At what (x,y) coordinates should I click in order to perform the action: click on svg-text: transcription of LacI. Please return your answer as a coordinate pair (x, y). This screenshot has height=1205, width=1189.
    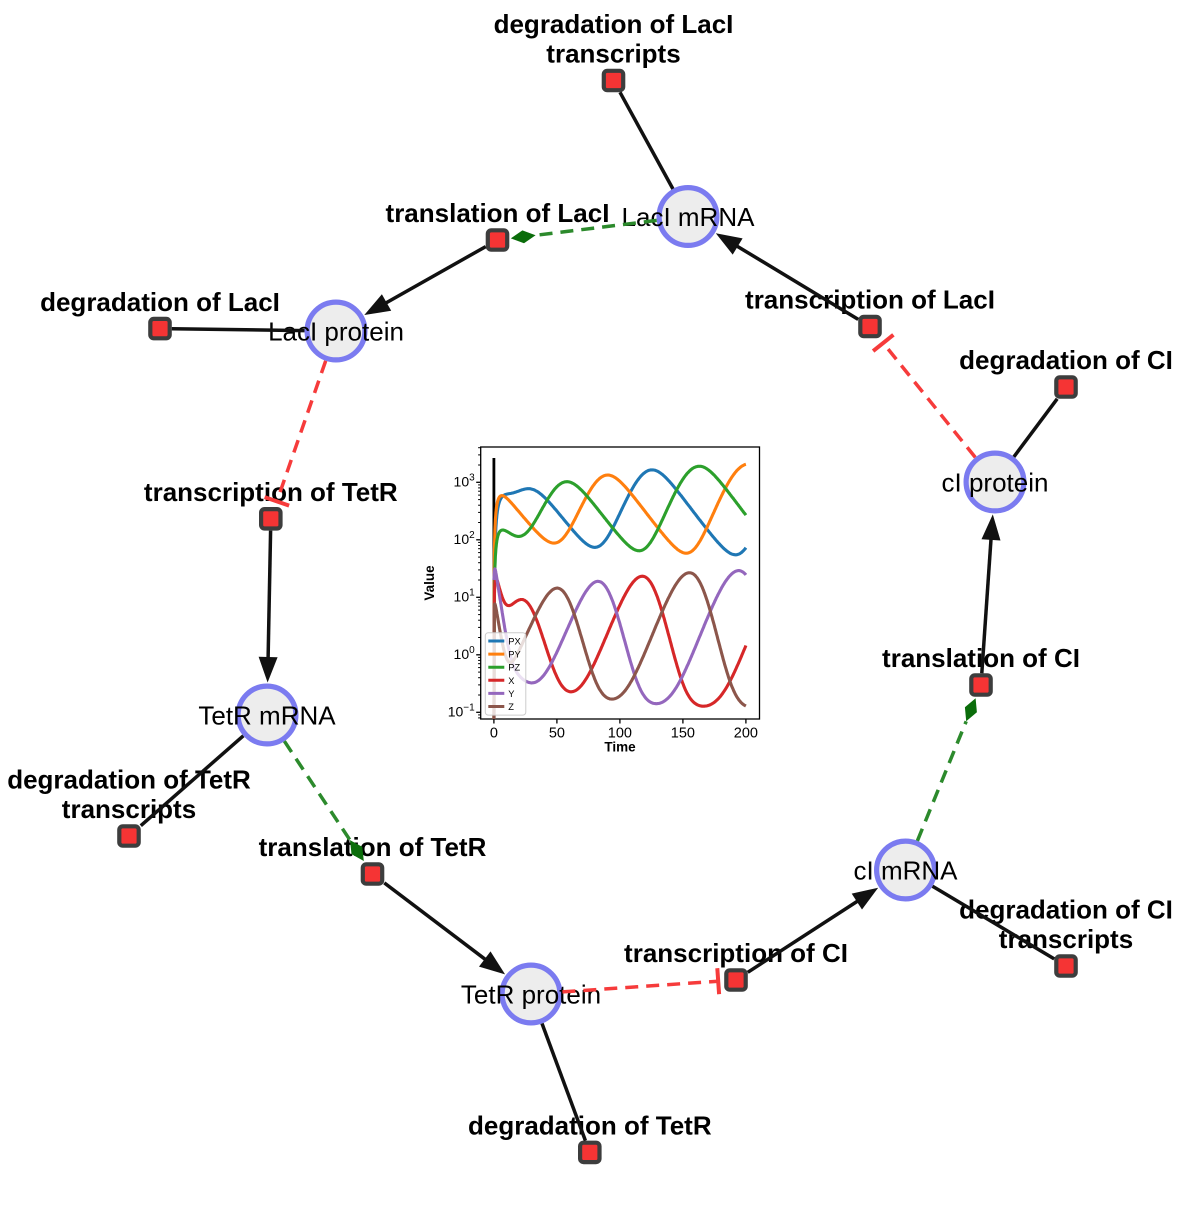
    Looking at the image, I should click on (870, 300).